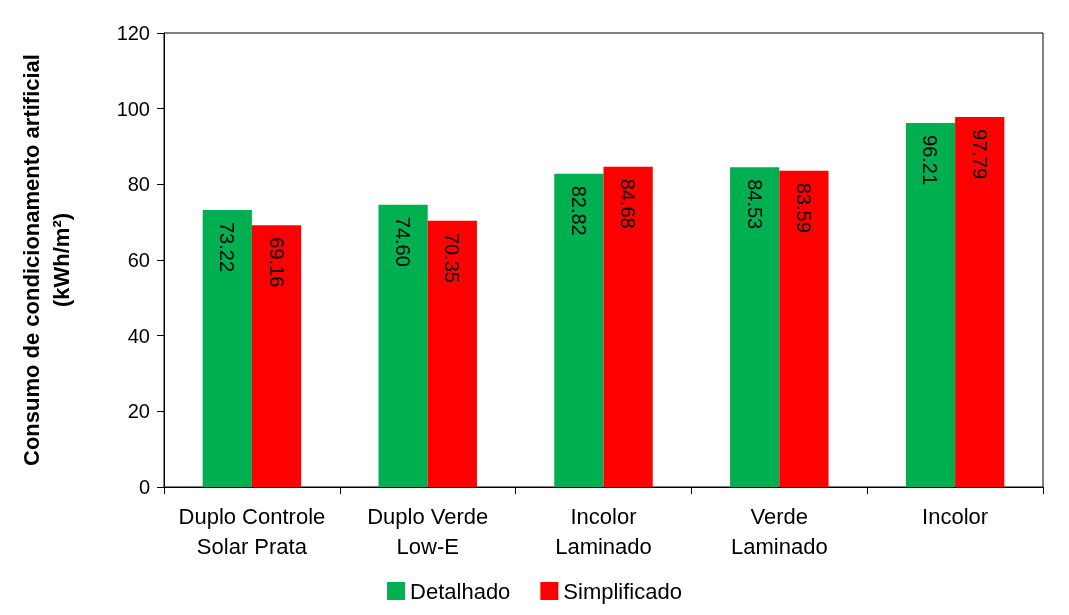  Describe the element at coordinates (979, 154) in the screenshot. I see `data-label: 97.79` at that location.